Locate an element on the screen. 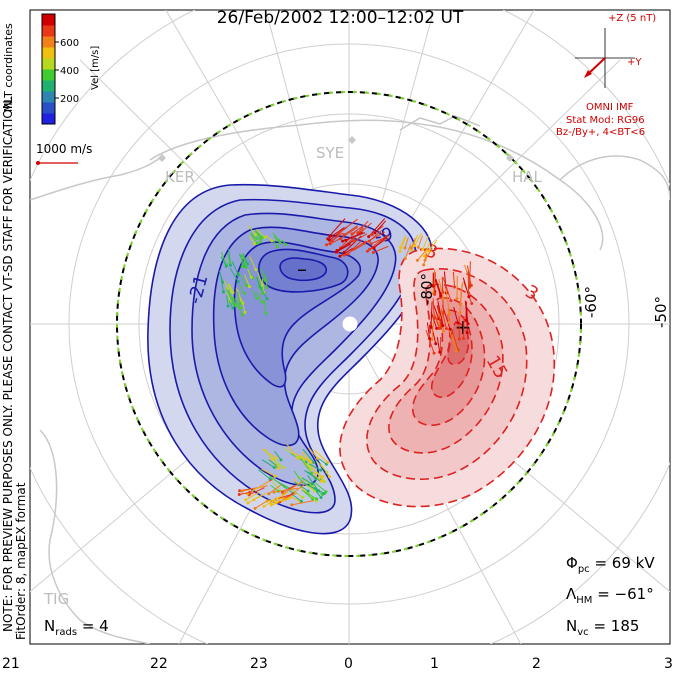 This screenshot has height=674, width=680. mlt-label-3: 3 is located at coordinates (668, 664).